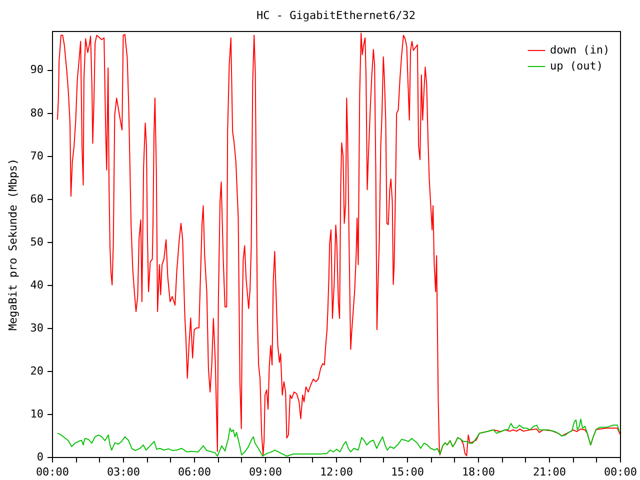  Describe the element at coordinates (37, 413) in the screenshot. I see `y-tick-label: 10` at that location.